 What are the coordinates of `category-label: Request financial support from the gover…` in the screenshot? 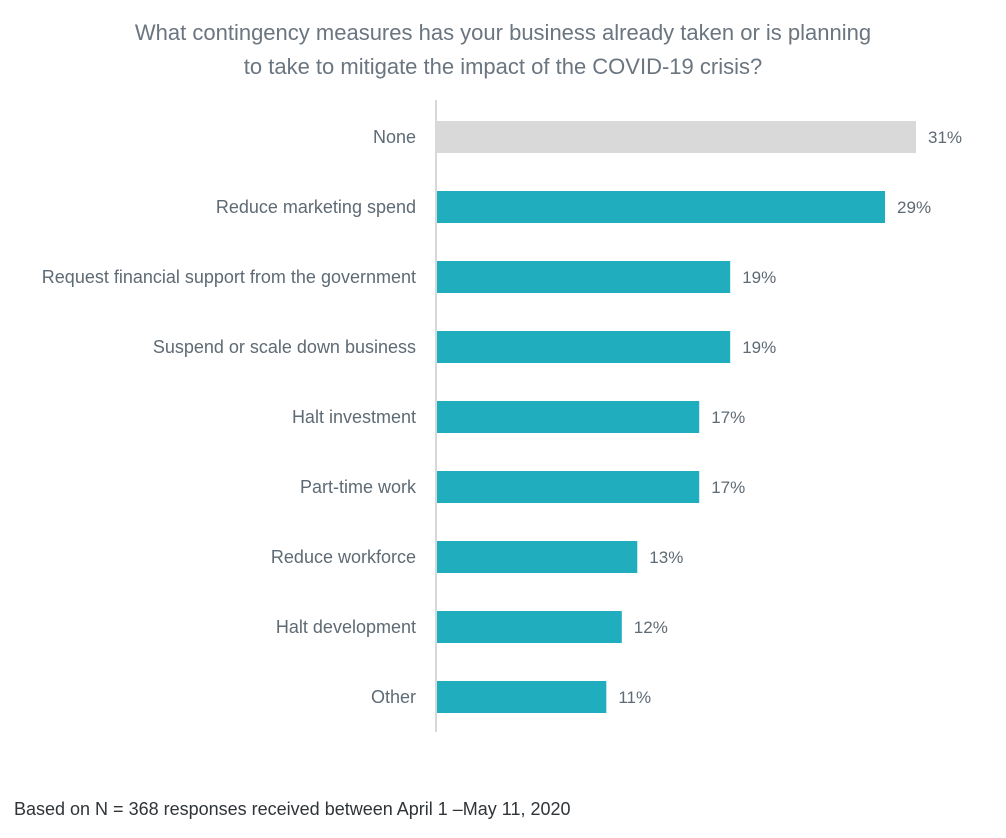 It's located at (229, 277).